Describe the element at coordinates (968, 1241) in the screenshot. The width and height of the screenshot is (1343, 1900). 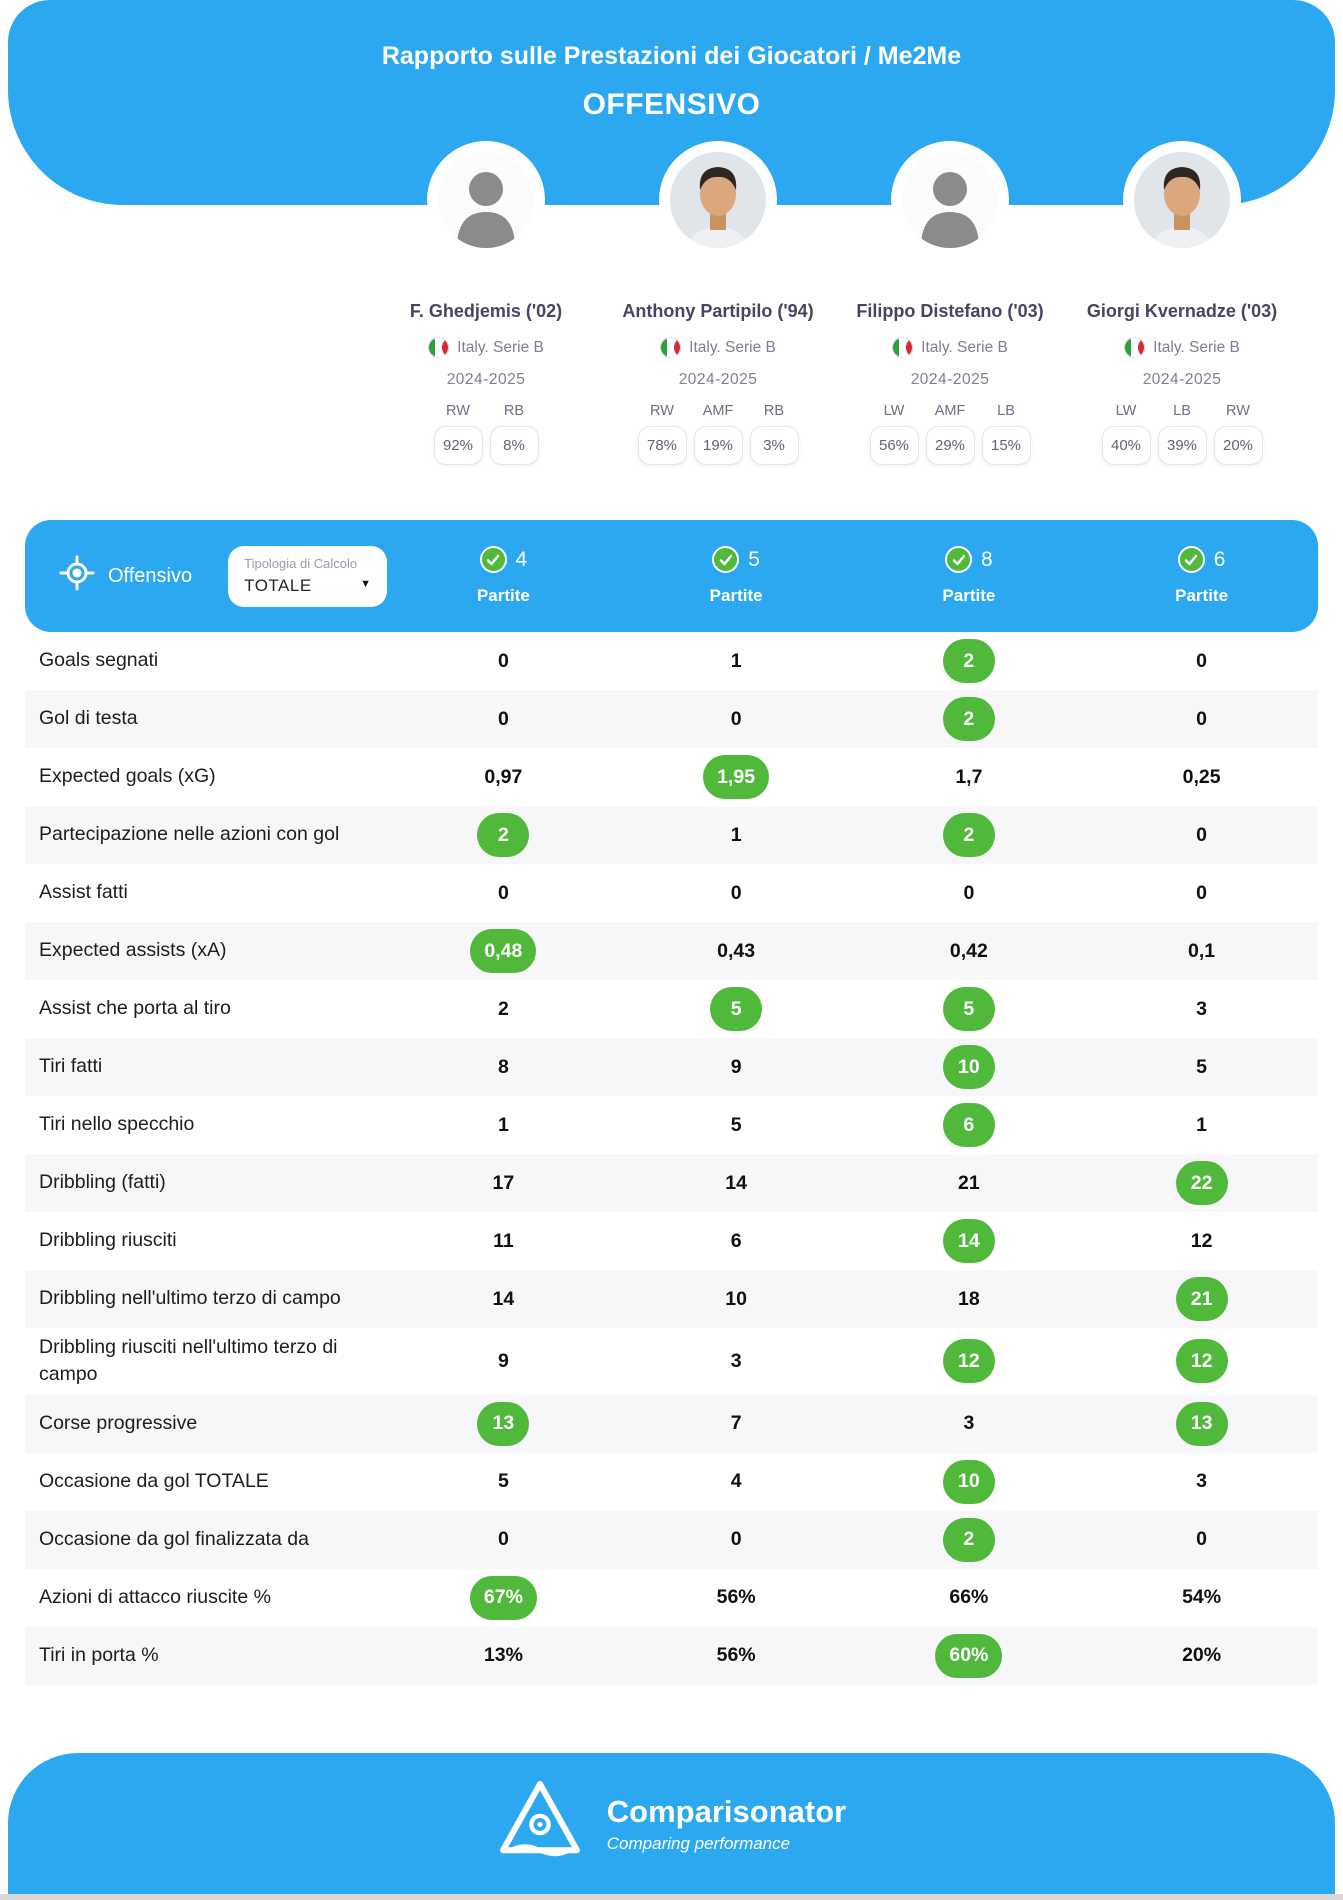
I see `best-value-pill: 14` at that location.